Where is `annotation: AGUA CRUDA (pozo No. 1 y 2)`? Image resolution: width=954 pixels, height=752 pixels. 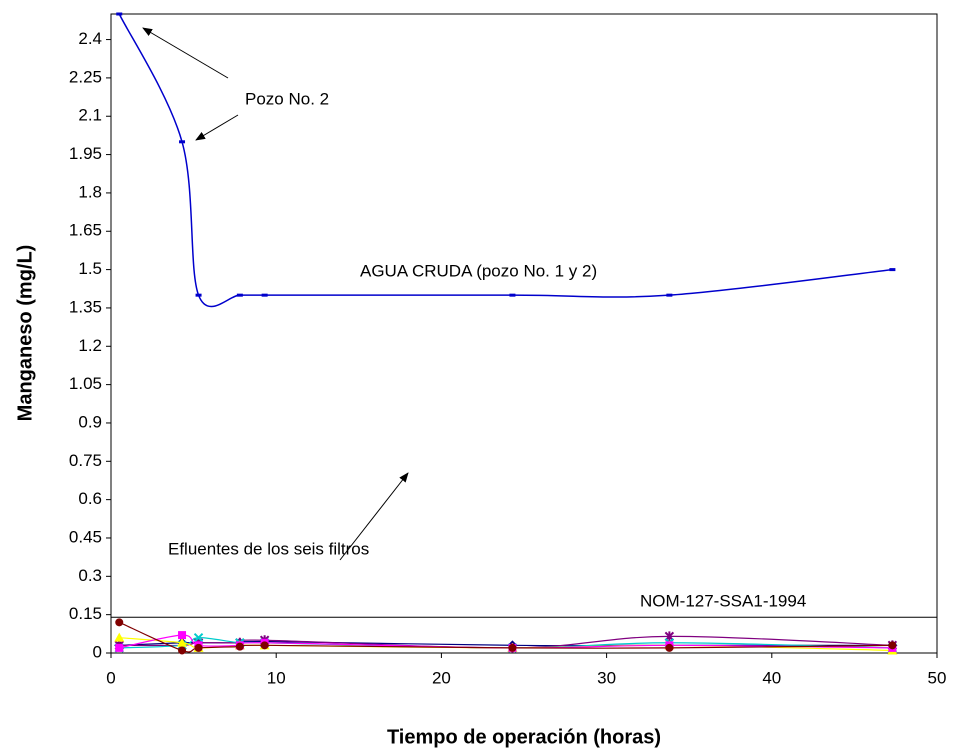
annotation: AGUA CRUDA (pozo No. 1 y 2) is located at coordinates (478, 270).